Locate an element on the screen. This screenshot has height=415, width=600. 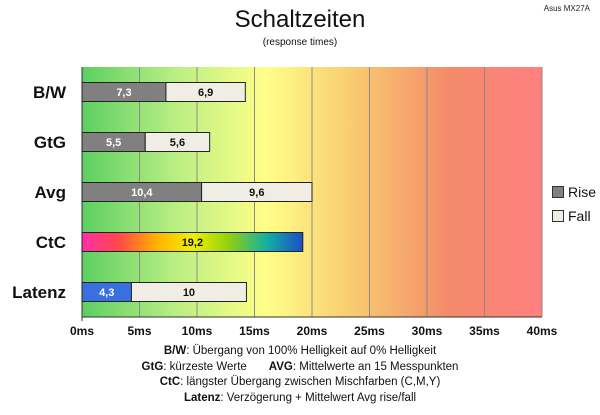
bar-rise-label: 10,4 is located at coordinates (142, 193).